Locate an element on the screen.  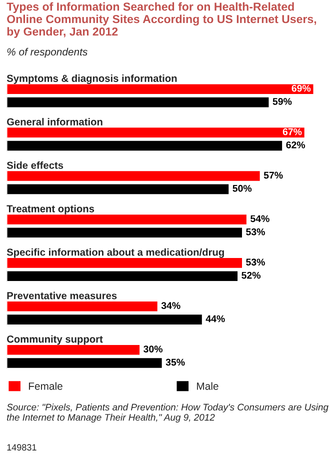
source-note: Source: "Pixels, Patients and Prevention: How Today's Consumers are Using the Internet to Manage Their Health," Aug 9, 2012 is located at coordinates (167, 413).